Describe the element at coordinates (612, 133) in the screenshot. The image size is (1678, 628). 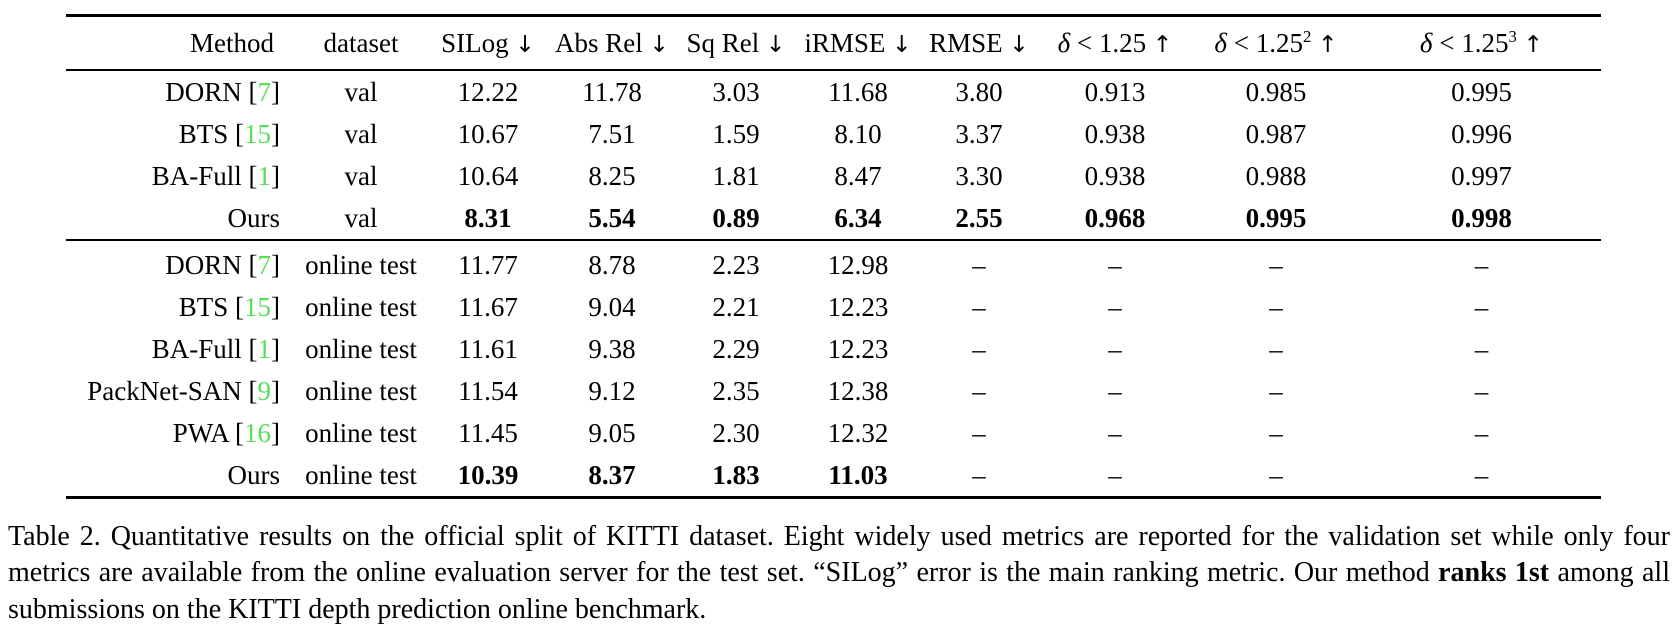
I see `metric-cell: 7.51` at that location.